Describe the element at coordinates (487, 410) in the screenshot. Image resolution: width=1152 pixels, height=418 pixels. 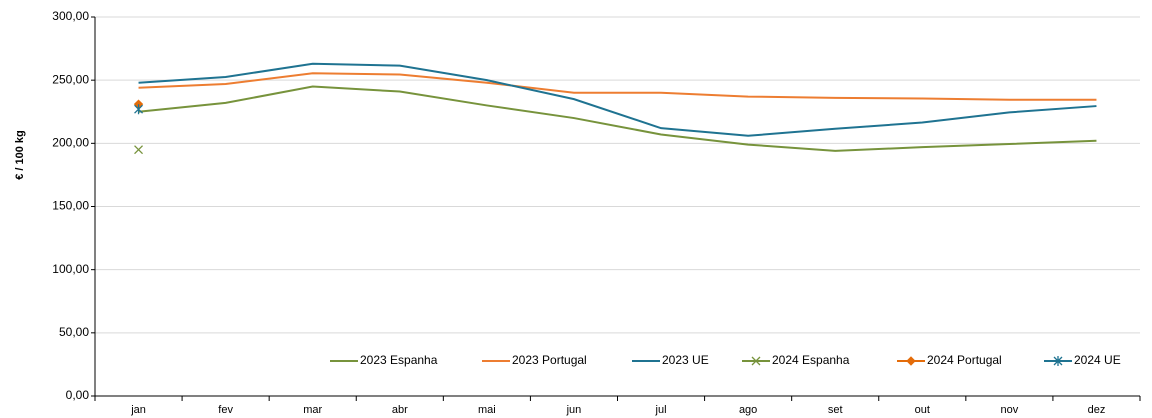
I see `x-tick-label: mai` at that location.